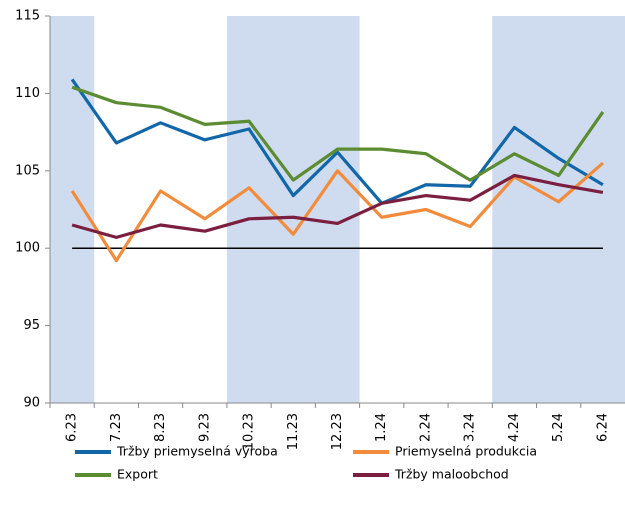 The width and height of the screenshot is (625, 511). What do you see at coordinates (293, 431) in the screenshot?
I see `x-tick-label: 11.23` at bounding box center [293, 431].